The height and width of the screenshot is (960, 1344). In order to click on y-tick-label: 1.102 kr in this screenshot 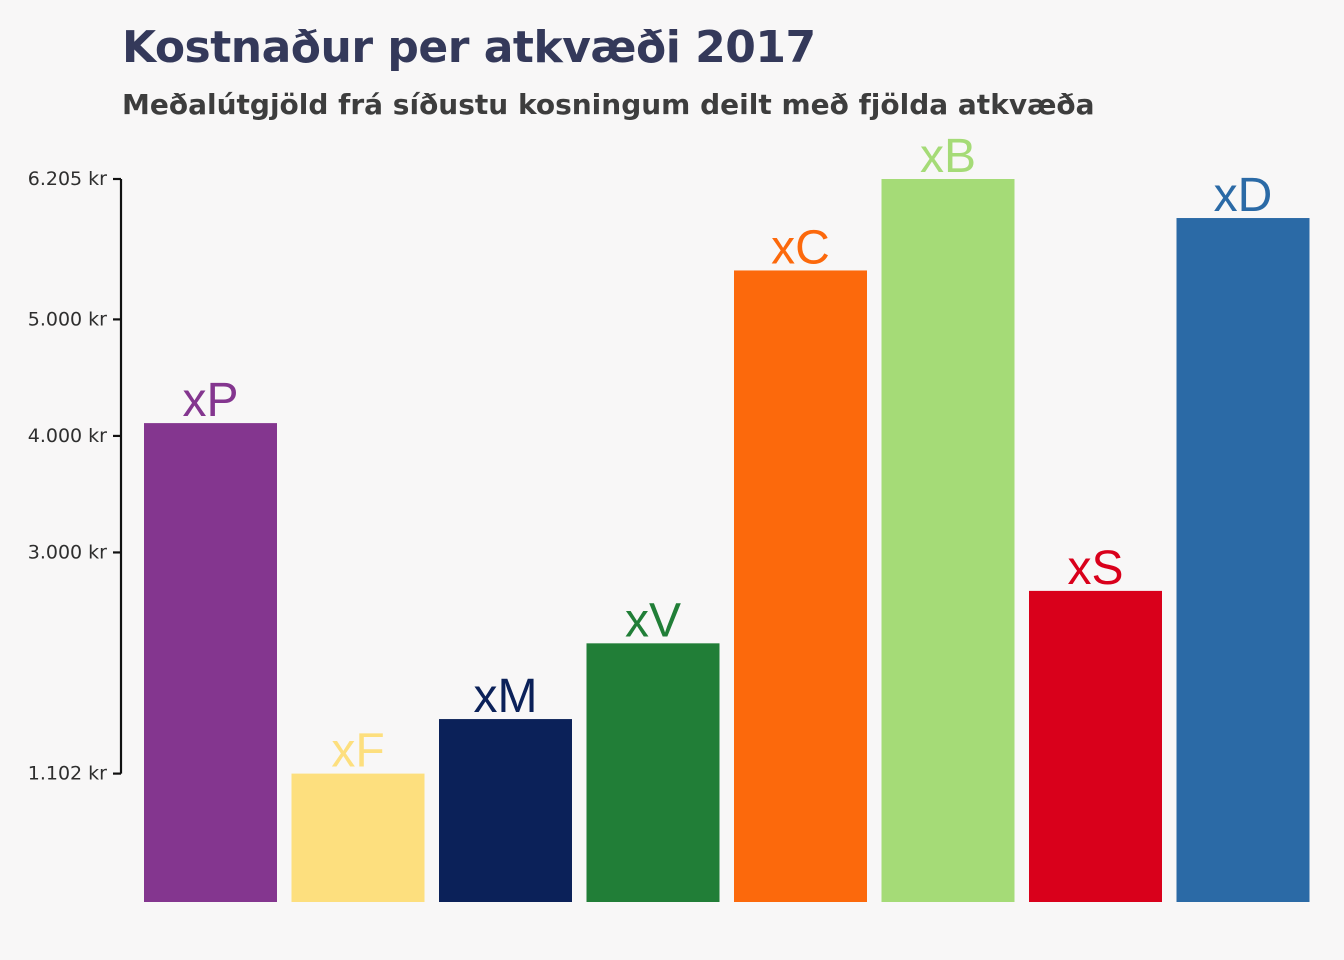, I will do `click(67, 774)`.